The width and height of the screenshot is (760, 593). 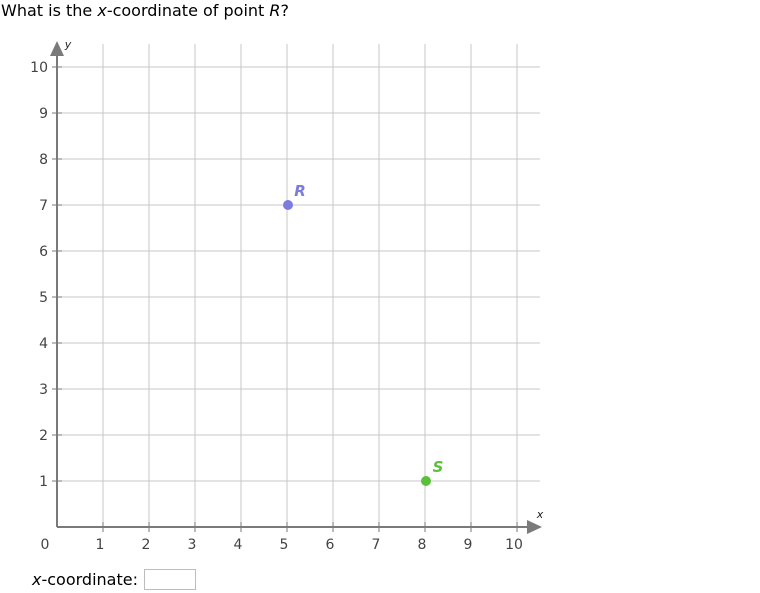 What do you see at coordinates (49, 10) in the screenshot?
I see `question-prefix: What is the` at bounding box center [49, 10].